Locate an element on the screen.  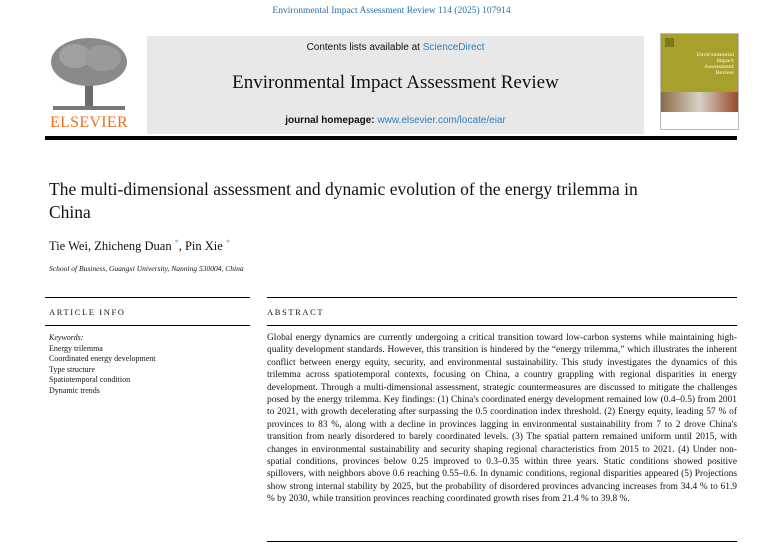
abstract-heading: ABSTRACT is located at coordinates (296, 312).